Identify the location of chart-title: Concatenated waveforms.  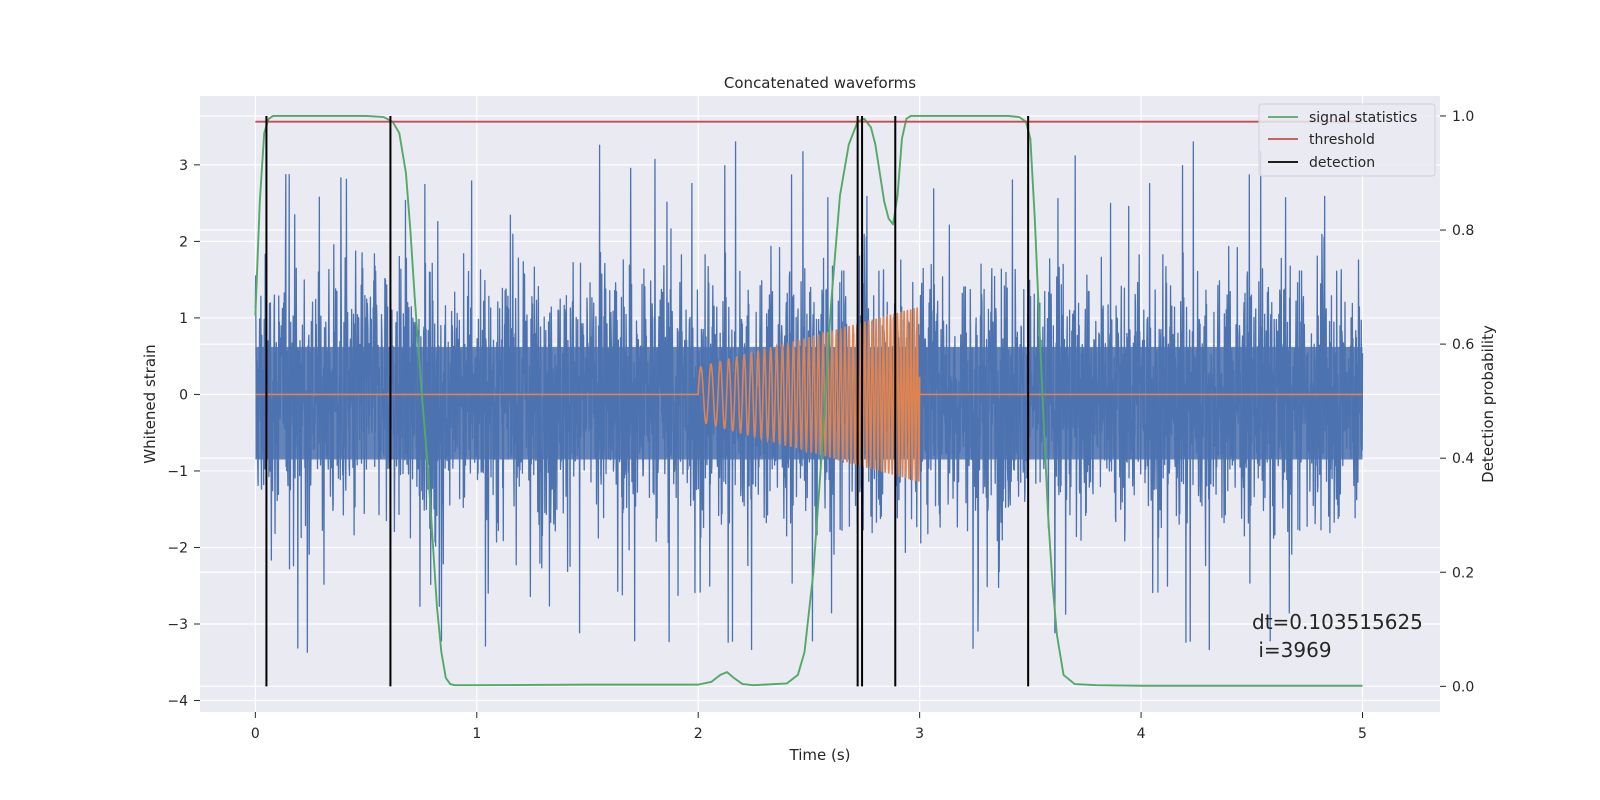
(820, 83).